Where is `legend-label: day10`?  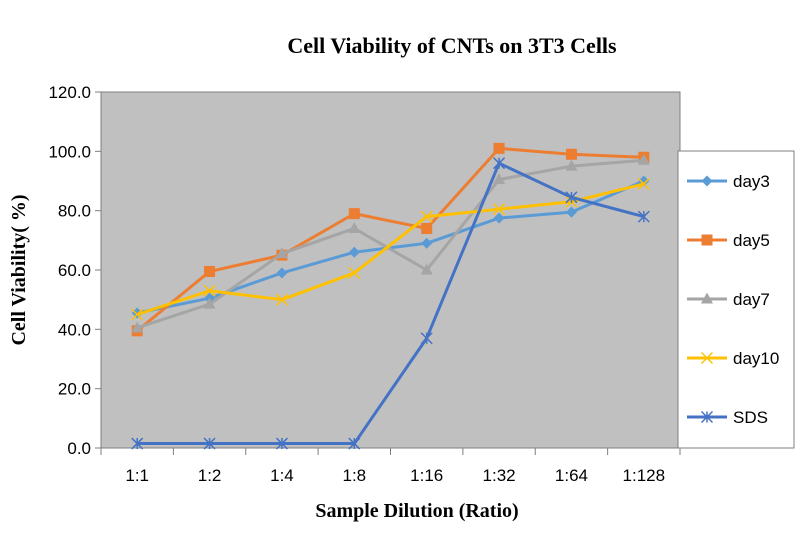
legend-label: day10 is located at coordinates (756, 358).